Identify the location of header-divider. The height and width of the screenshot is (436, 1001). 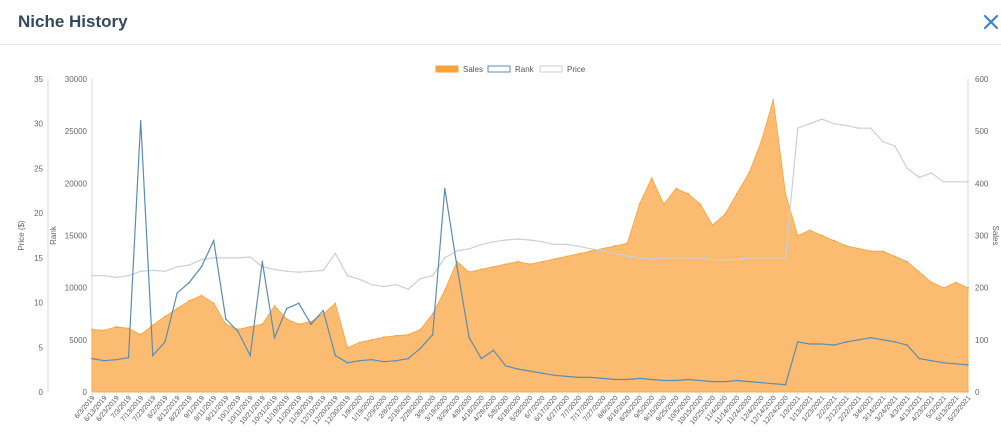
(500, 44).